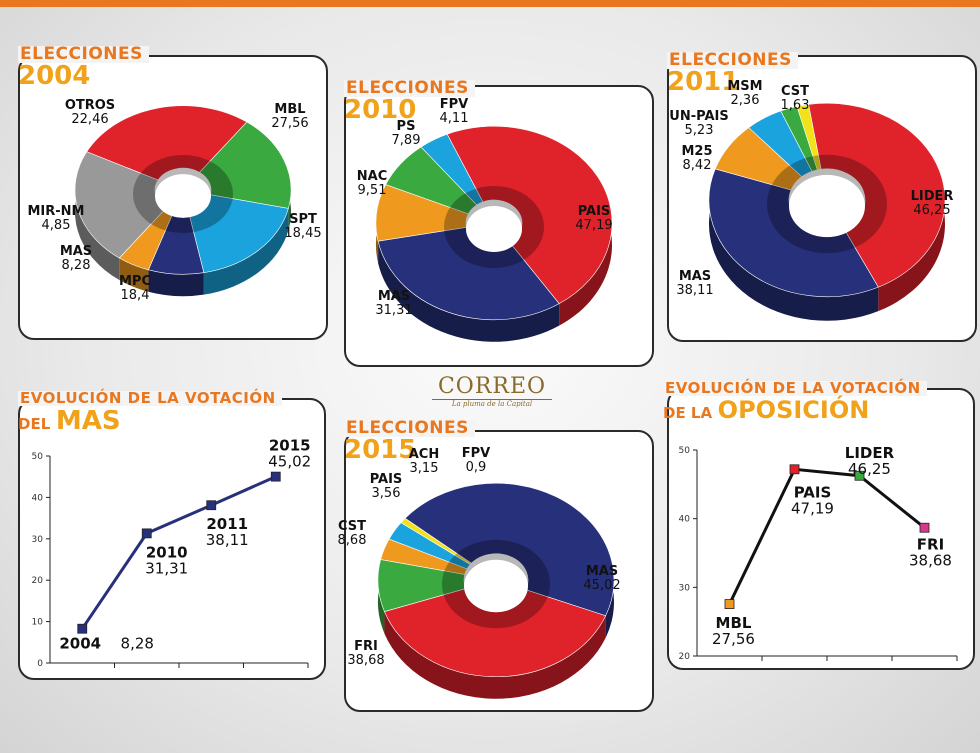 The image size is (980, 753). What do you see at coordinates (685, 588) in the screenshot?
I see `y-tick-label: 30` at bounding box center [685, 588].